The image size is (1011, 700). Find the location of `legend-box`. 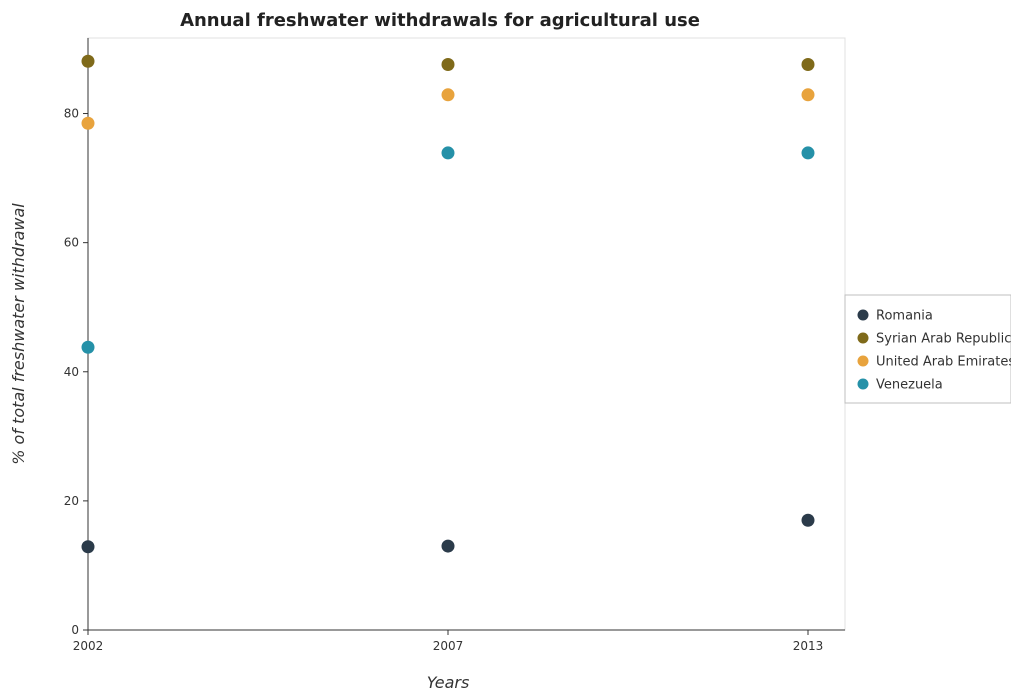

legend-box is located at coordinates (927, 349).